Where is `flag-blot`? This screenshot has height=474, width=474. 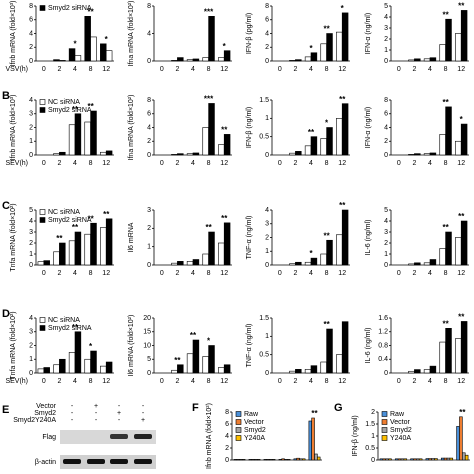 flag-blot is located at coordinates (108, 437).